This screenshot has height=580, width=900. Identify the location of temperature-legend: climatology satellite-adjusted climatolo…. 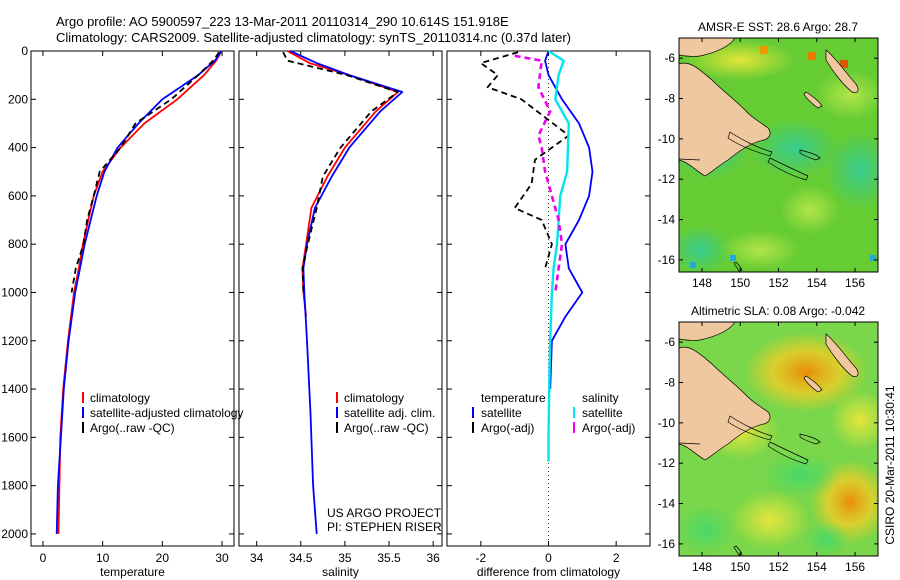
(162, 413).